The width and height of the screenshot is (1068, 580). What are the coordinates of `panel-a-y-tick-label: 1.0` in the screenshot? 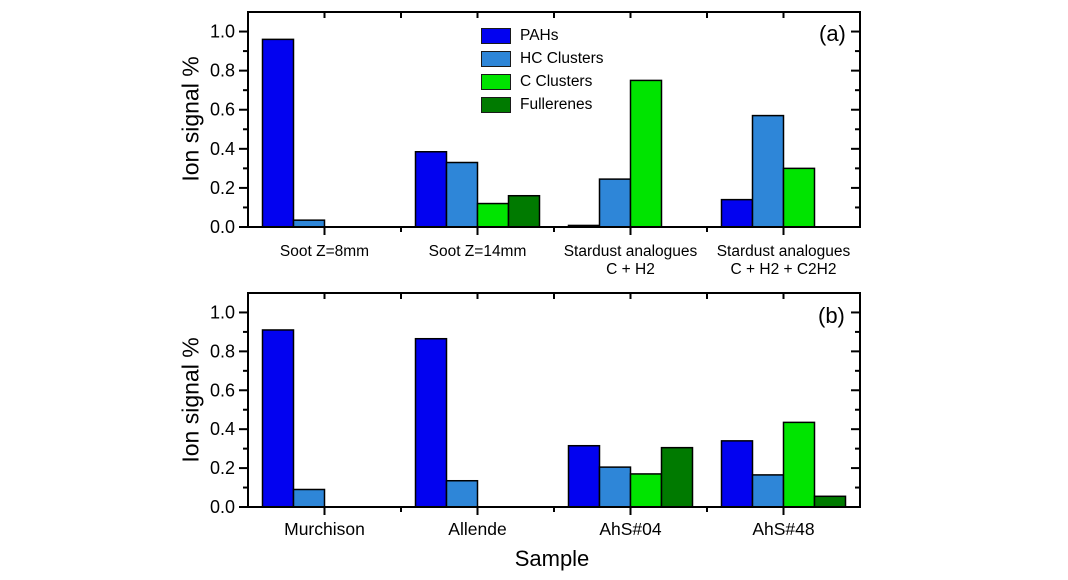 It's located at (222, 32).